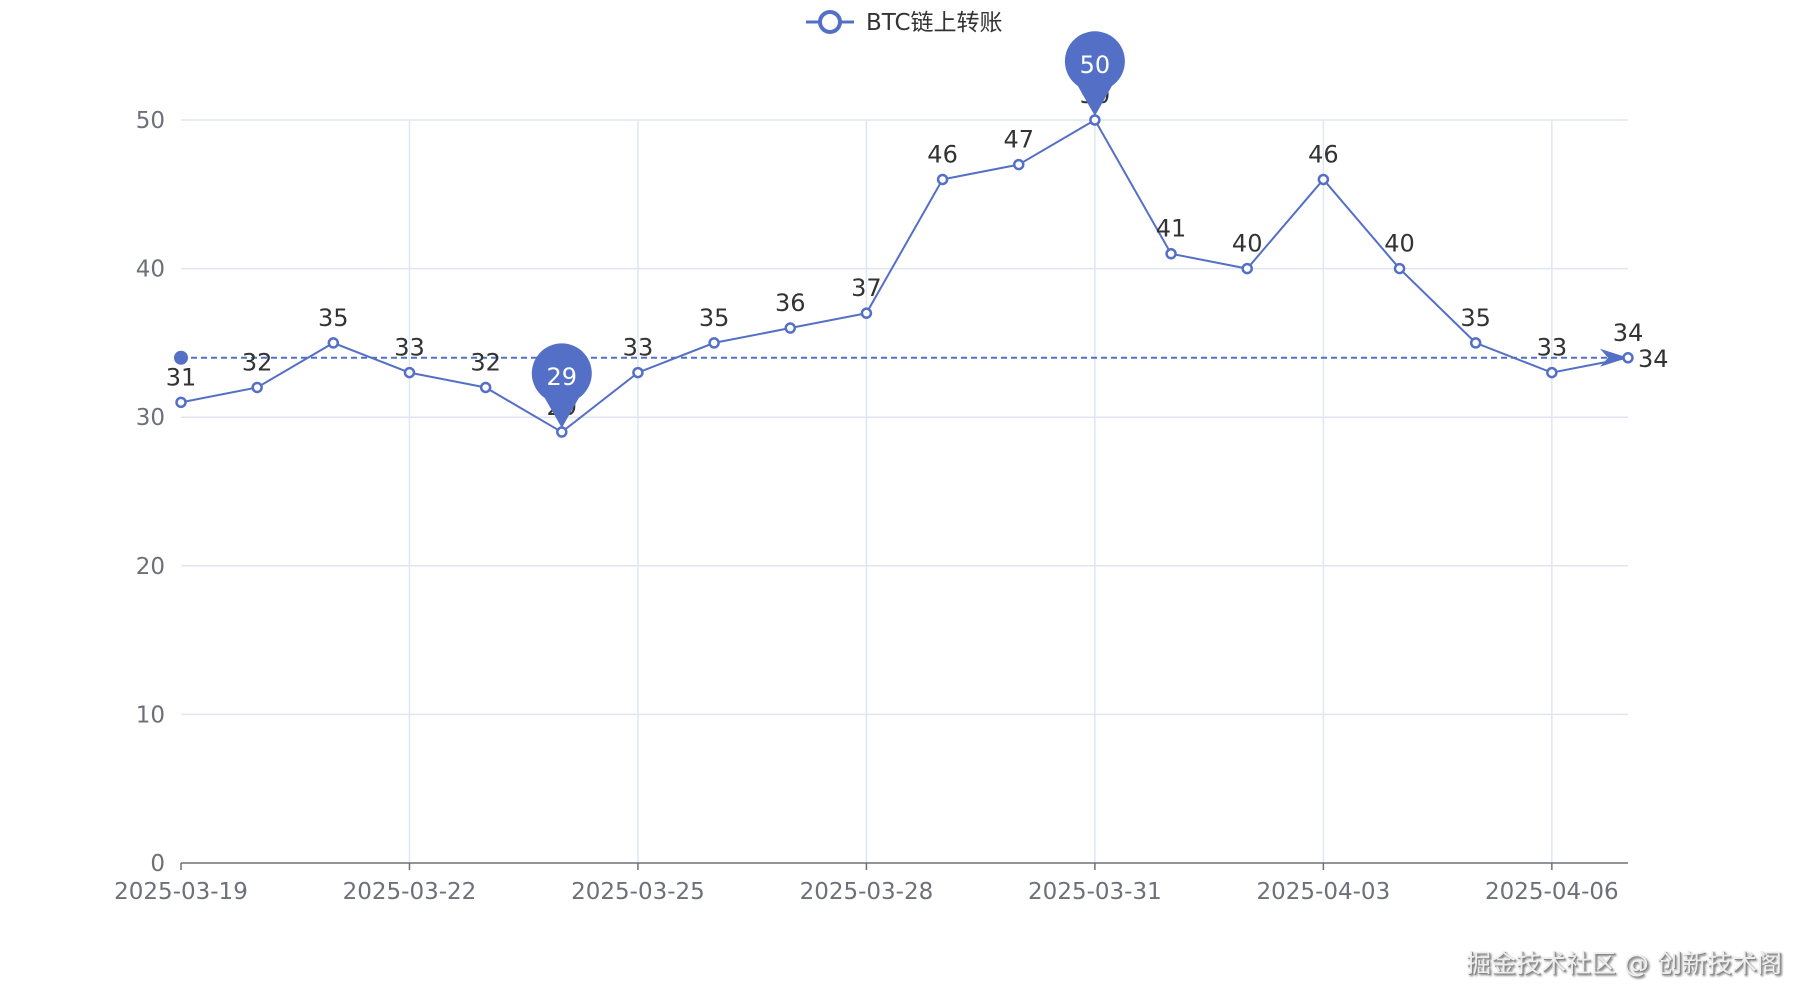  What do you see at coordinates (790, 303) in the screenshot?
I see `data-label: 36` at bounding box center [790, 303].